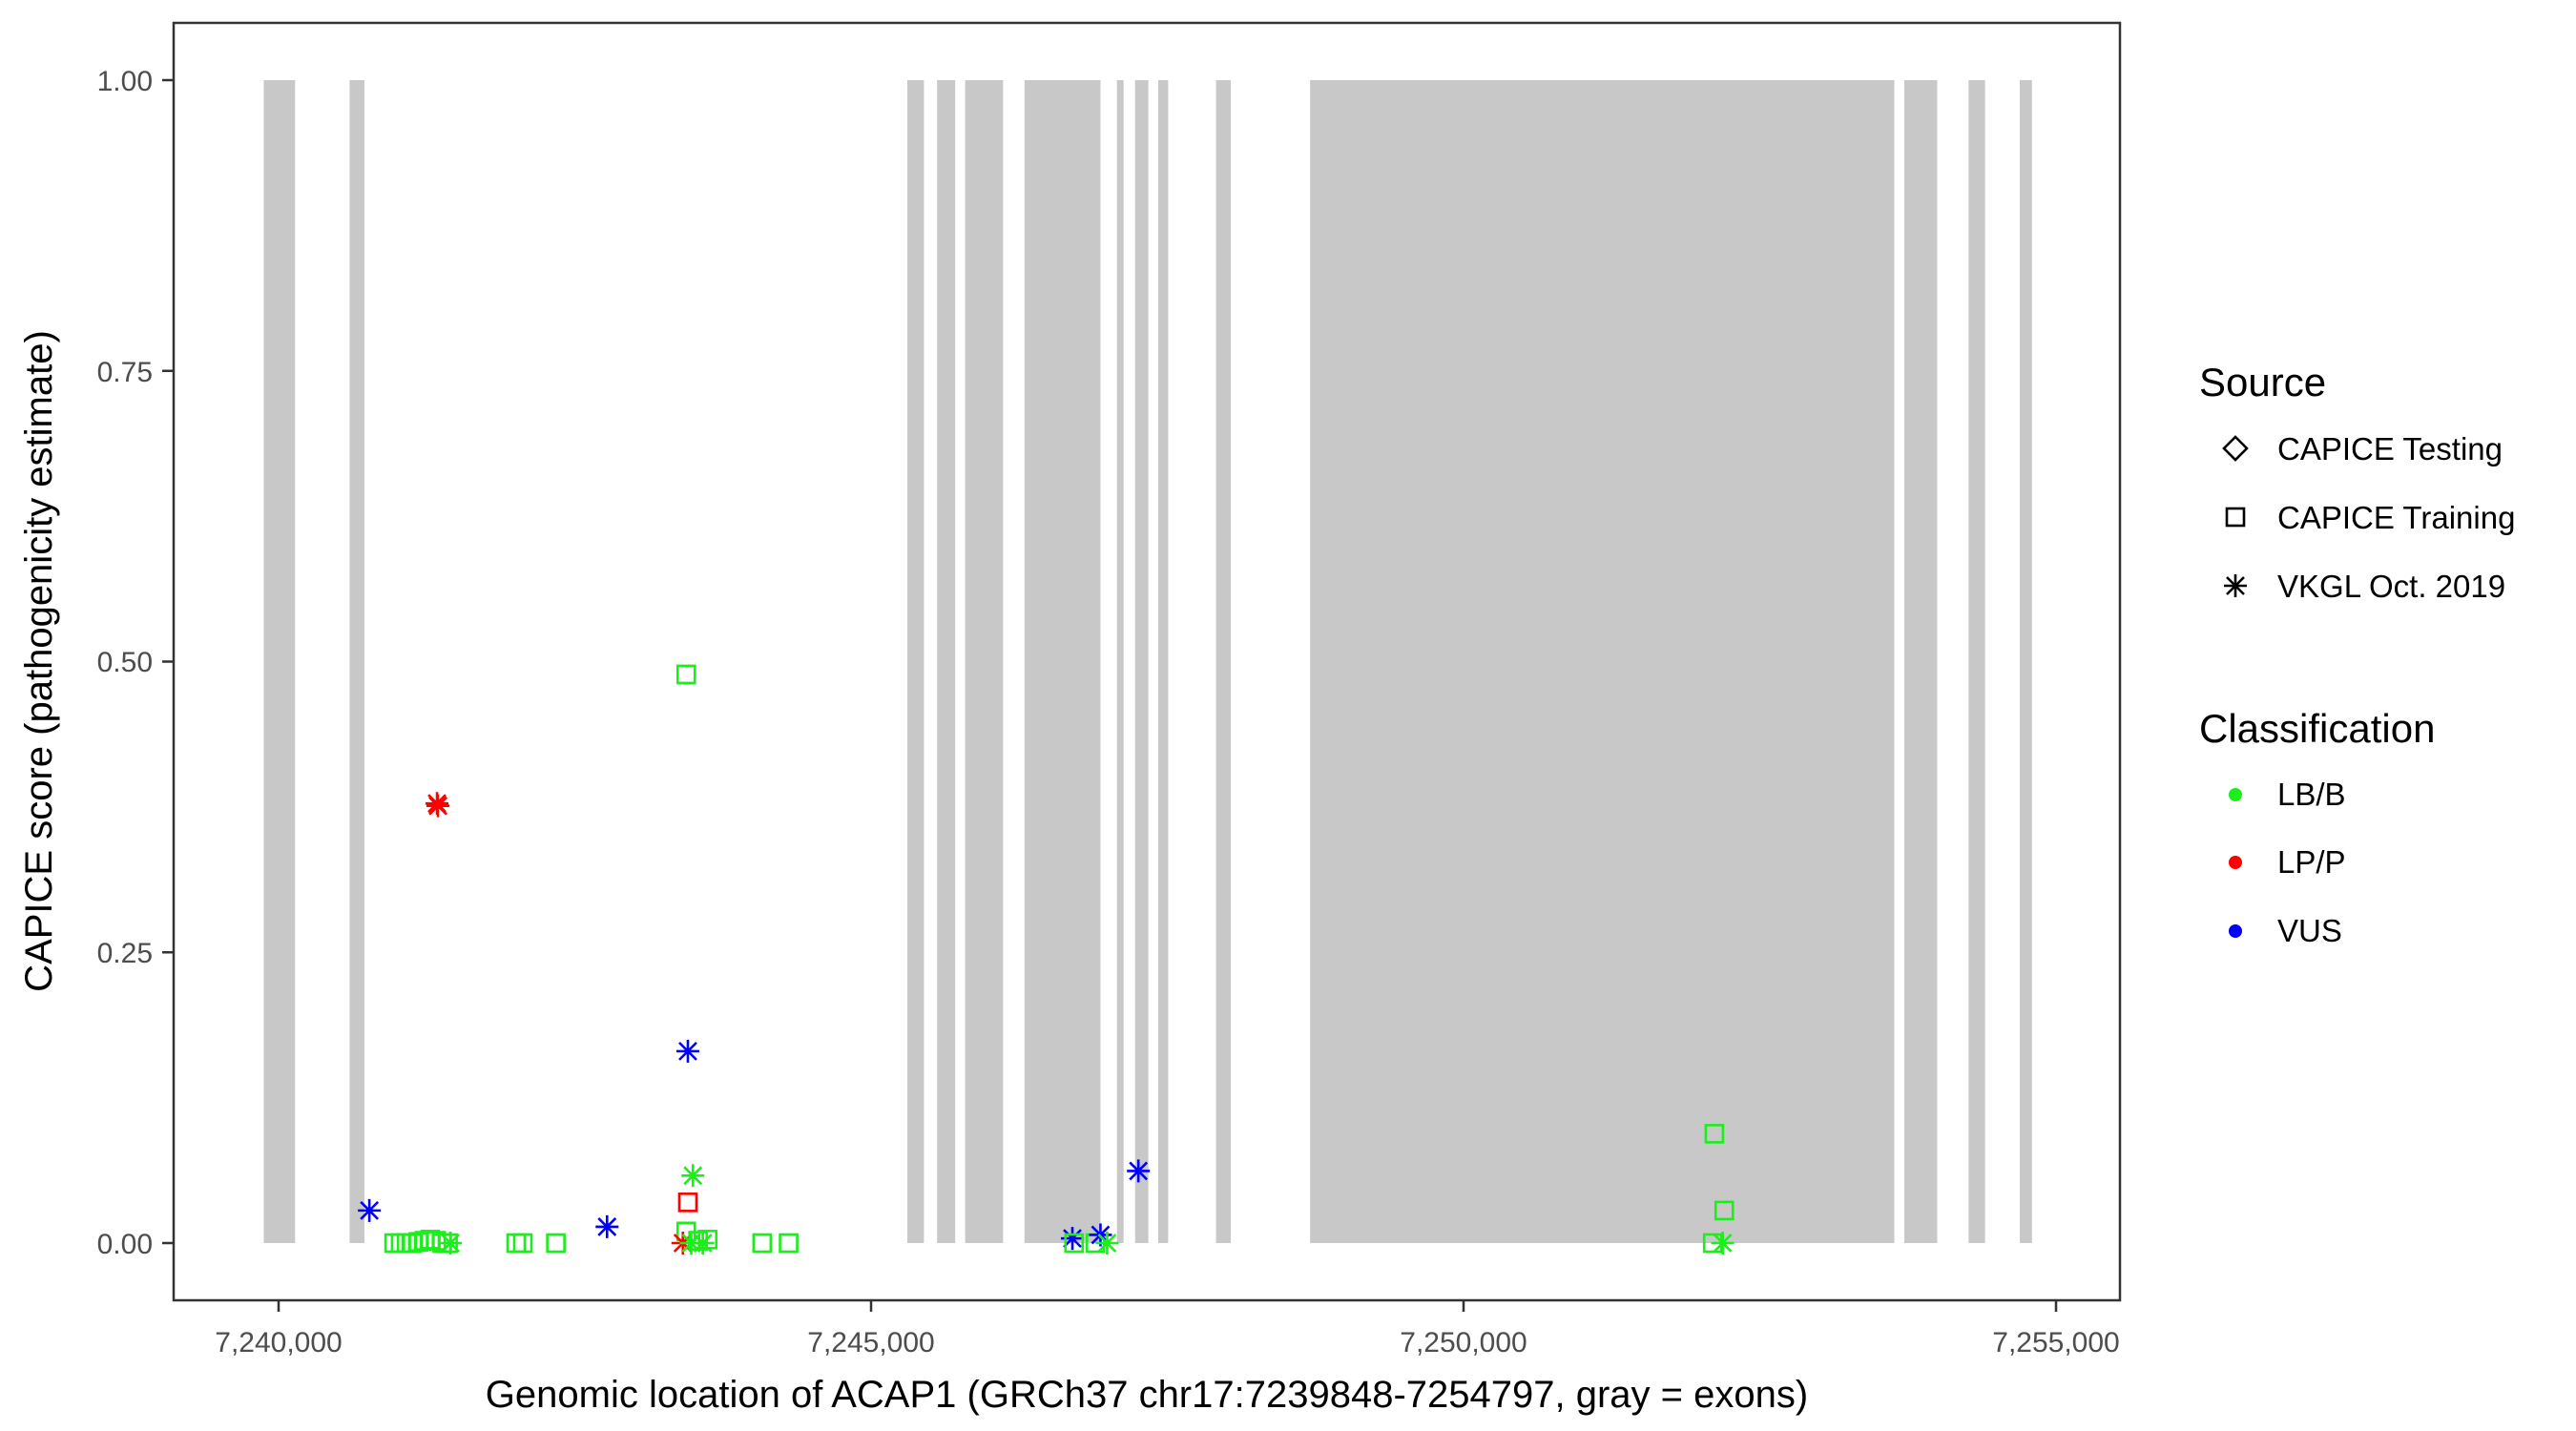  Describe the element at coordinates (2262, 382) in the screenshot. I see `legend-title-source: Source` at that location.